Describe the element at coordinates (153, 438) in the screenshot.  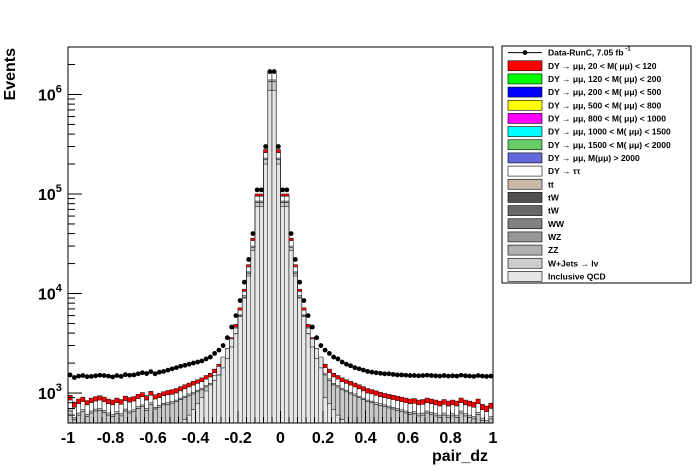
I see `x-tick-label: -0.6` at that location.